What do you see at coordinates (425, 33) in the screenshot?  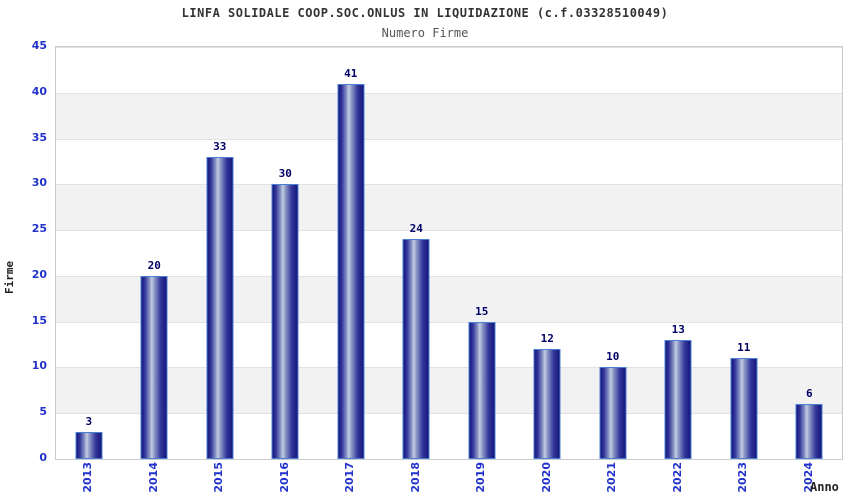 I see `chart-subtitle: Numero Firme` at bounding box center [425, 33].